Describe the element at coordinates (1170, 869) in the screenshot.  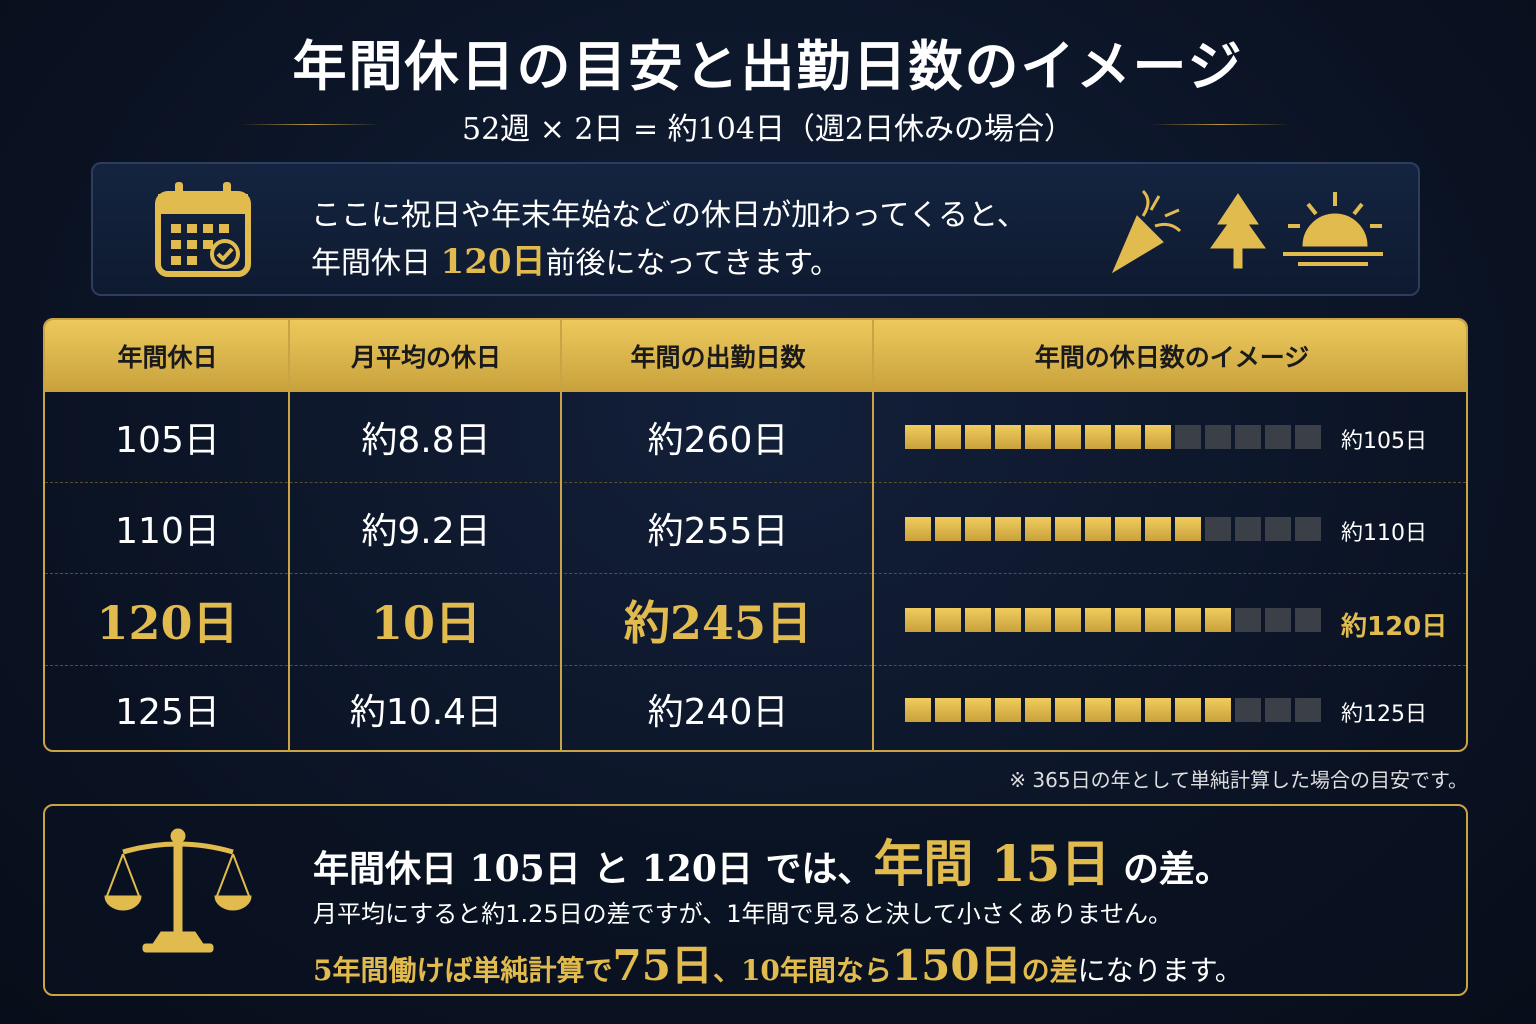
I see `text: の差。` at that location.